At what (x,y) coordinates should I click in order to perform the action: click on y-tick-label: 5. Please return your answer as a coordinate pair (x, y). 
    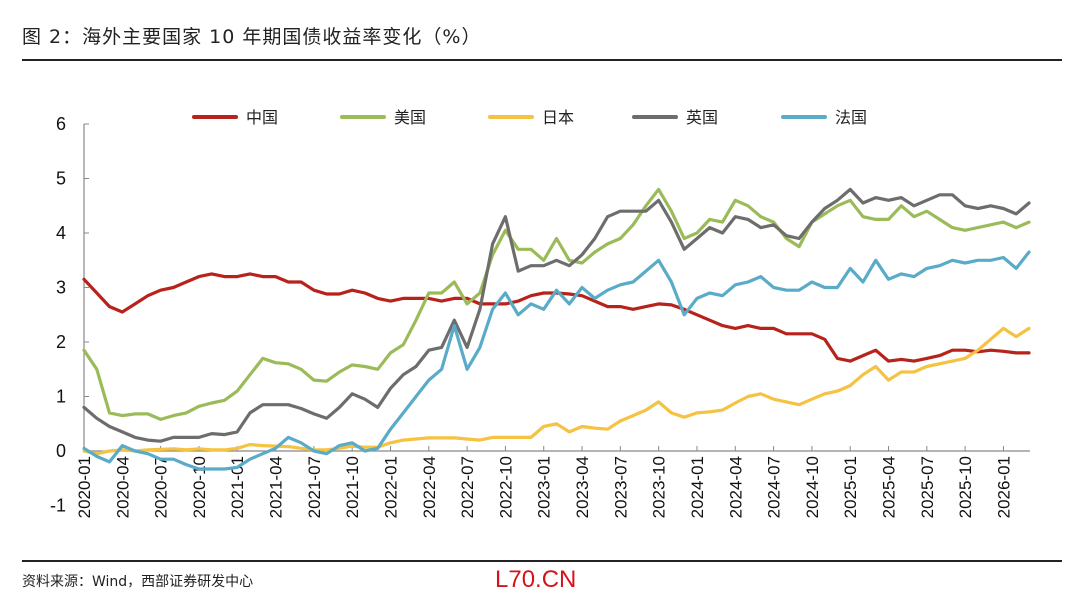
    Looking at the image, I should click on (61, 179).